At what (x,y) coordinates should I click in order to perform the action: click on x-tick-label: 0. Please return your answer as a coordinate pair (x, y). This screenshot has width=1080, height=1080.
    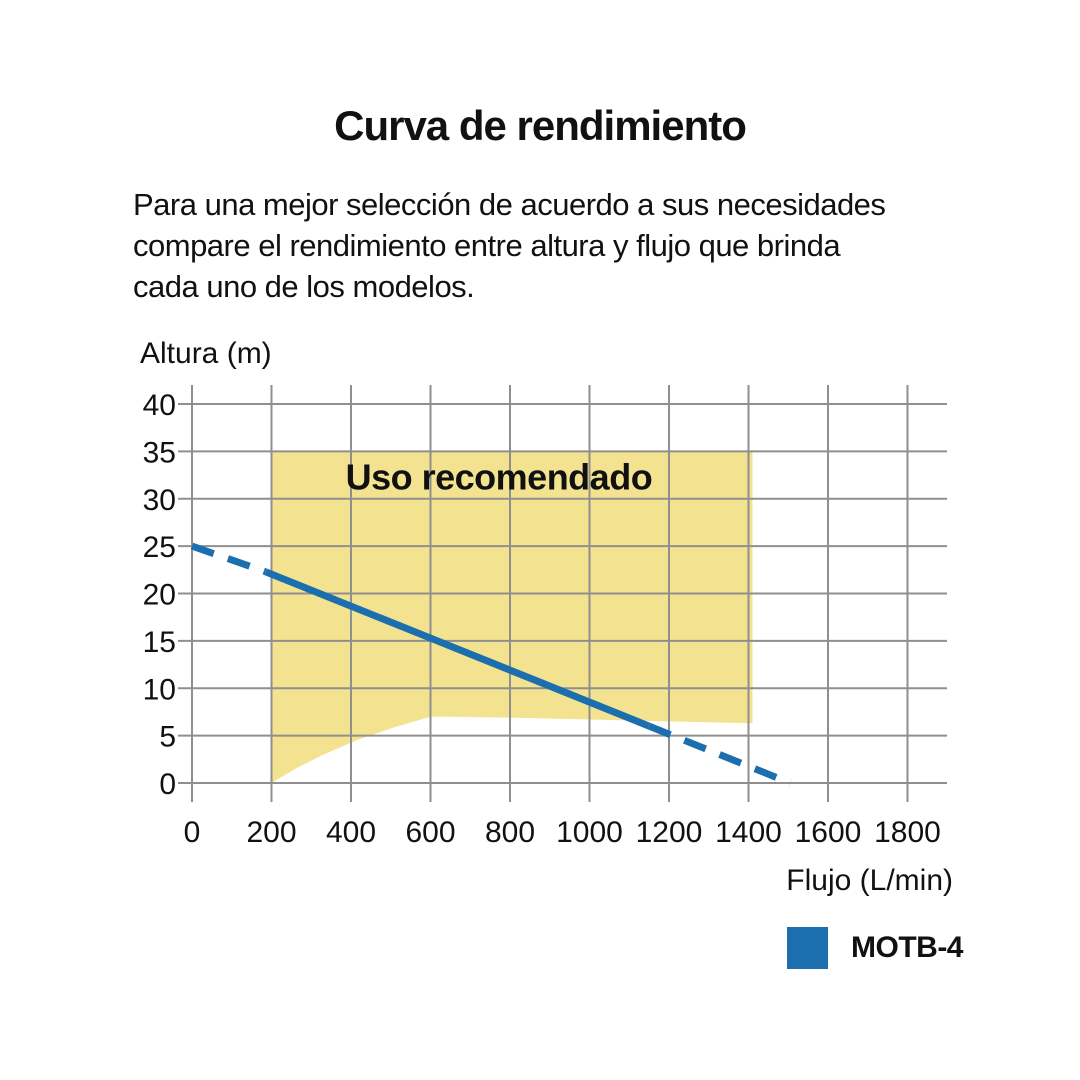
    Looking at the image, I should click on (192, 832).